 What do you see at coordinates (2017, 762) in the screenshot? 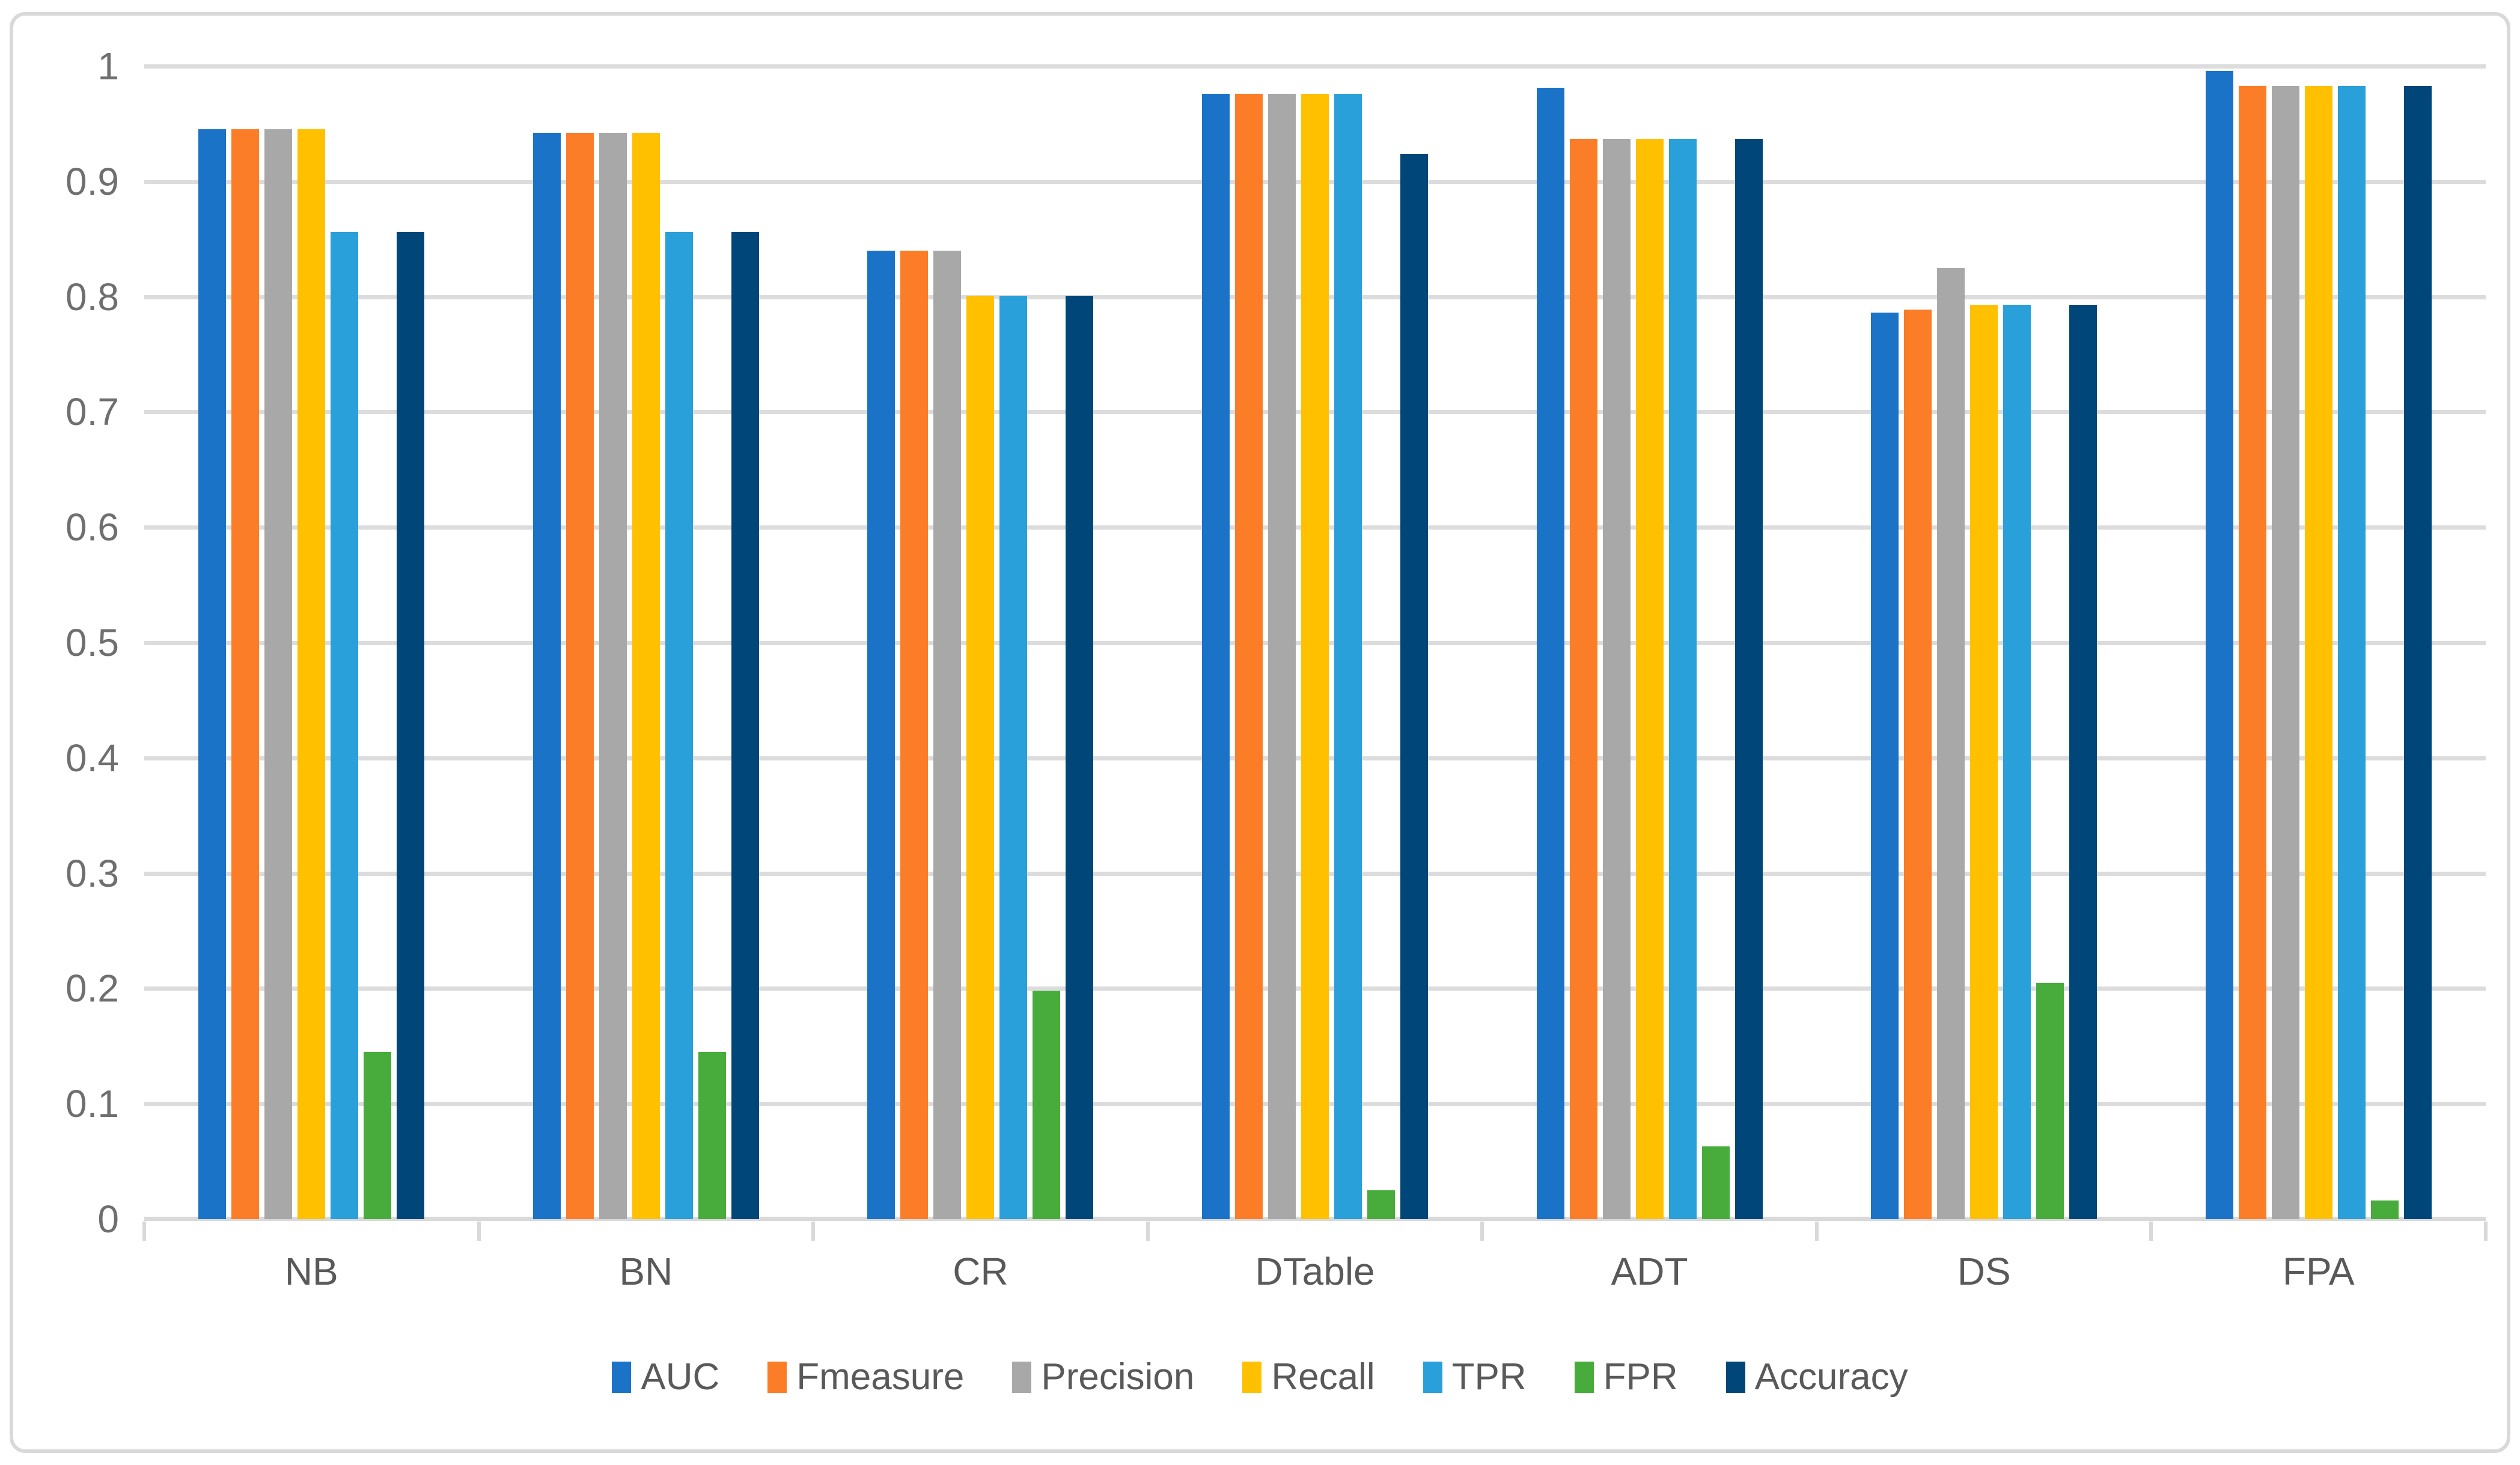
I see `bar-tpr-ds` at bounding box center [2017, 762].